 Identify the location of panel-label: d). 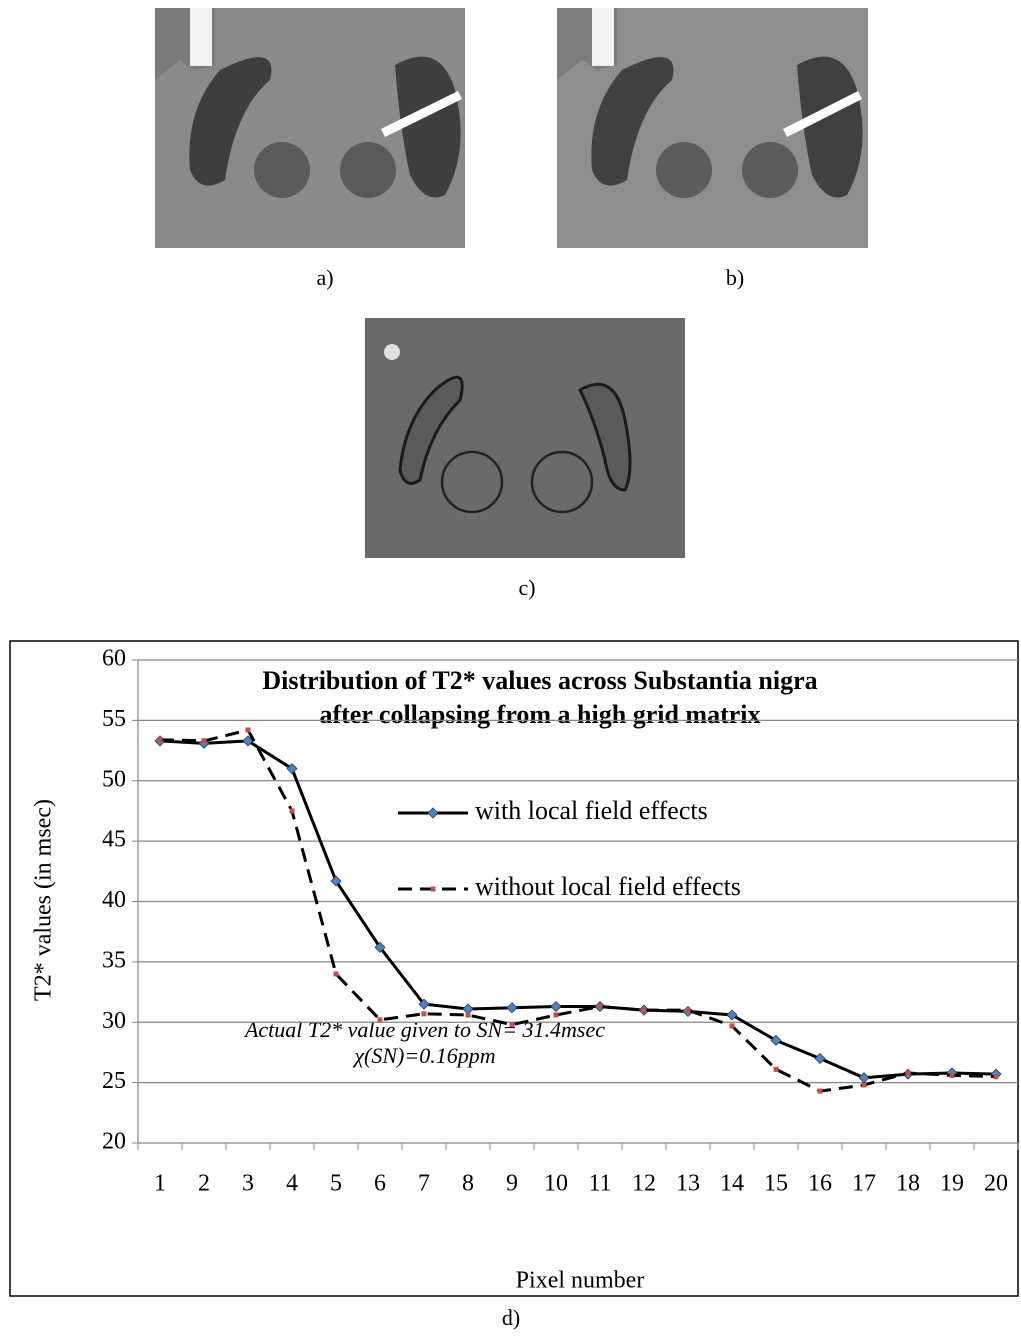
(511, 1317).